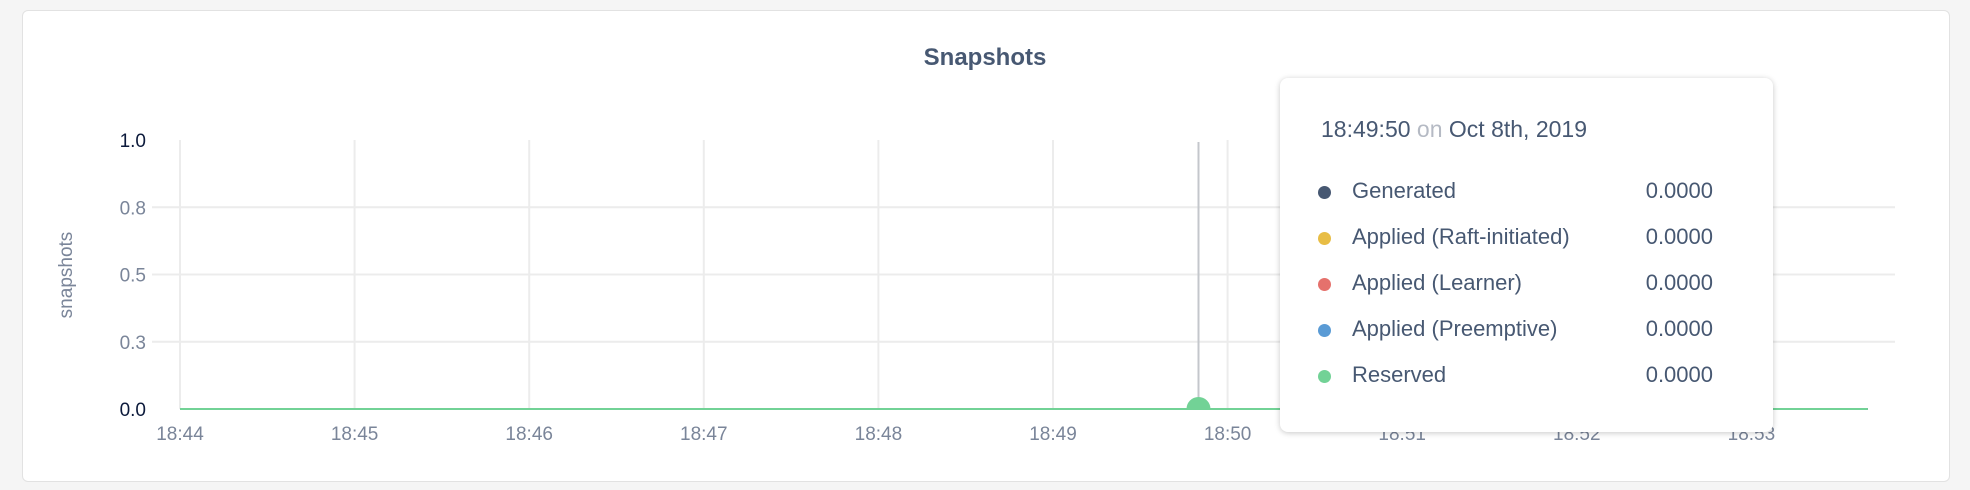  Describe the element at coordinates (1455, 328) in the screenshot. I see `tooltip-series-label: Applied (Preemptive)` at that location.